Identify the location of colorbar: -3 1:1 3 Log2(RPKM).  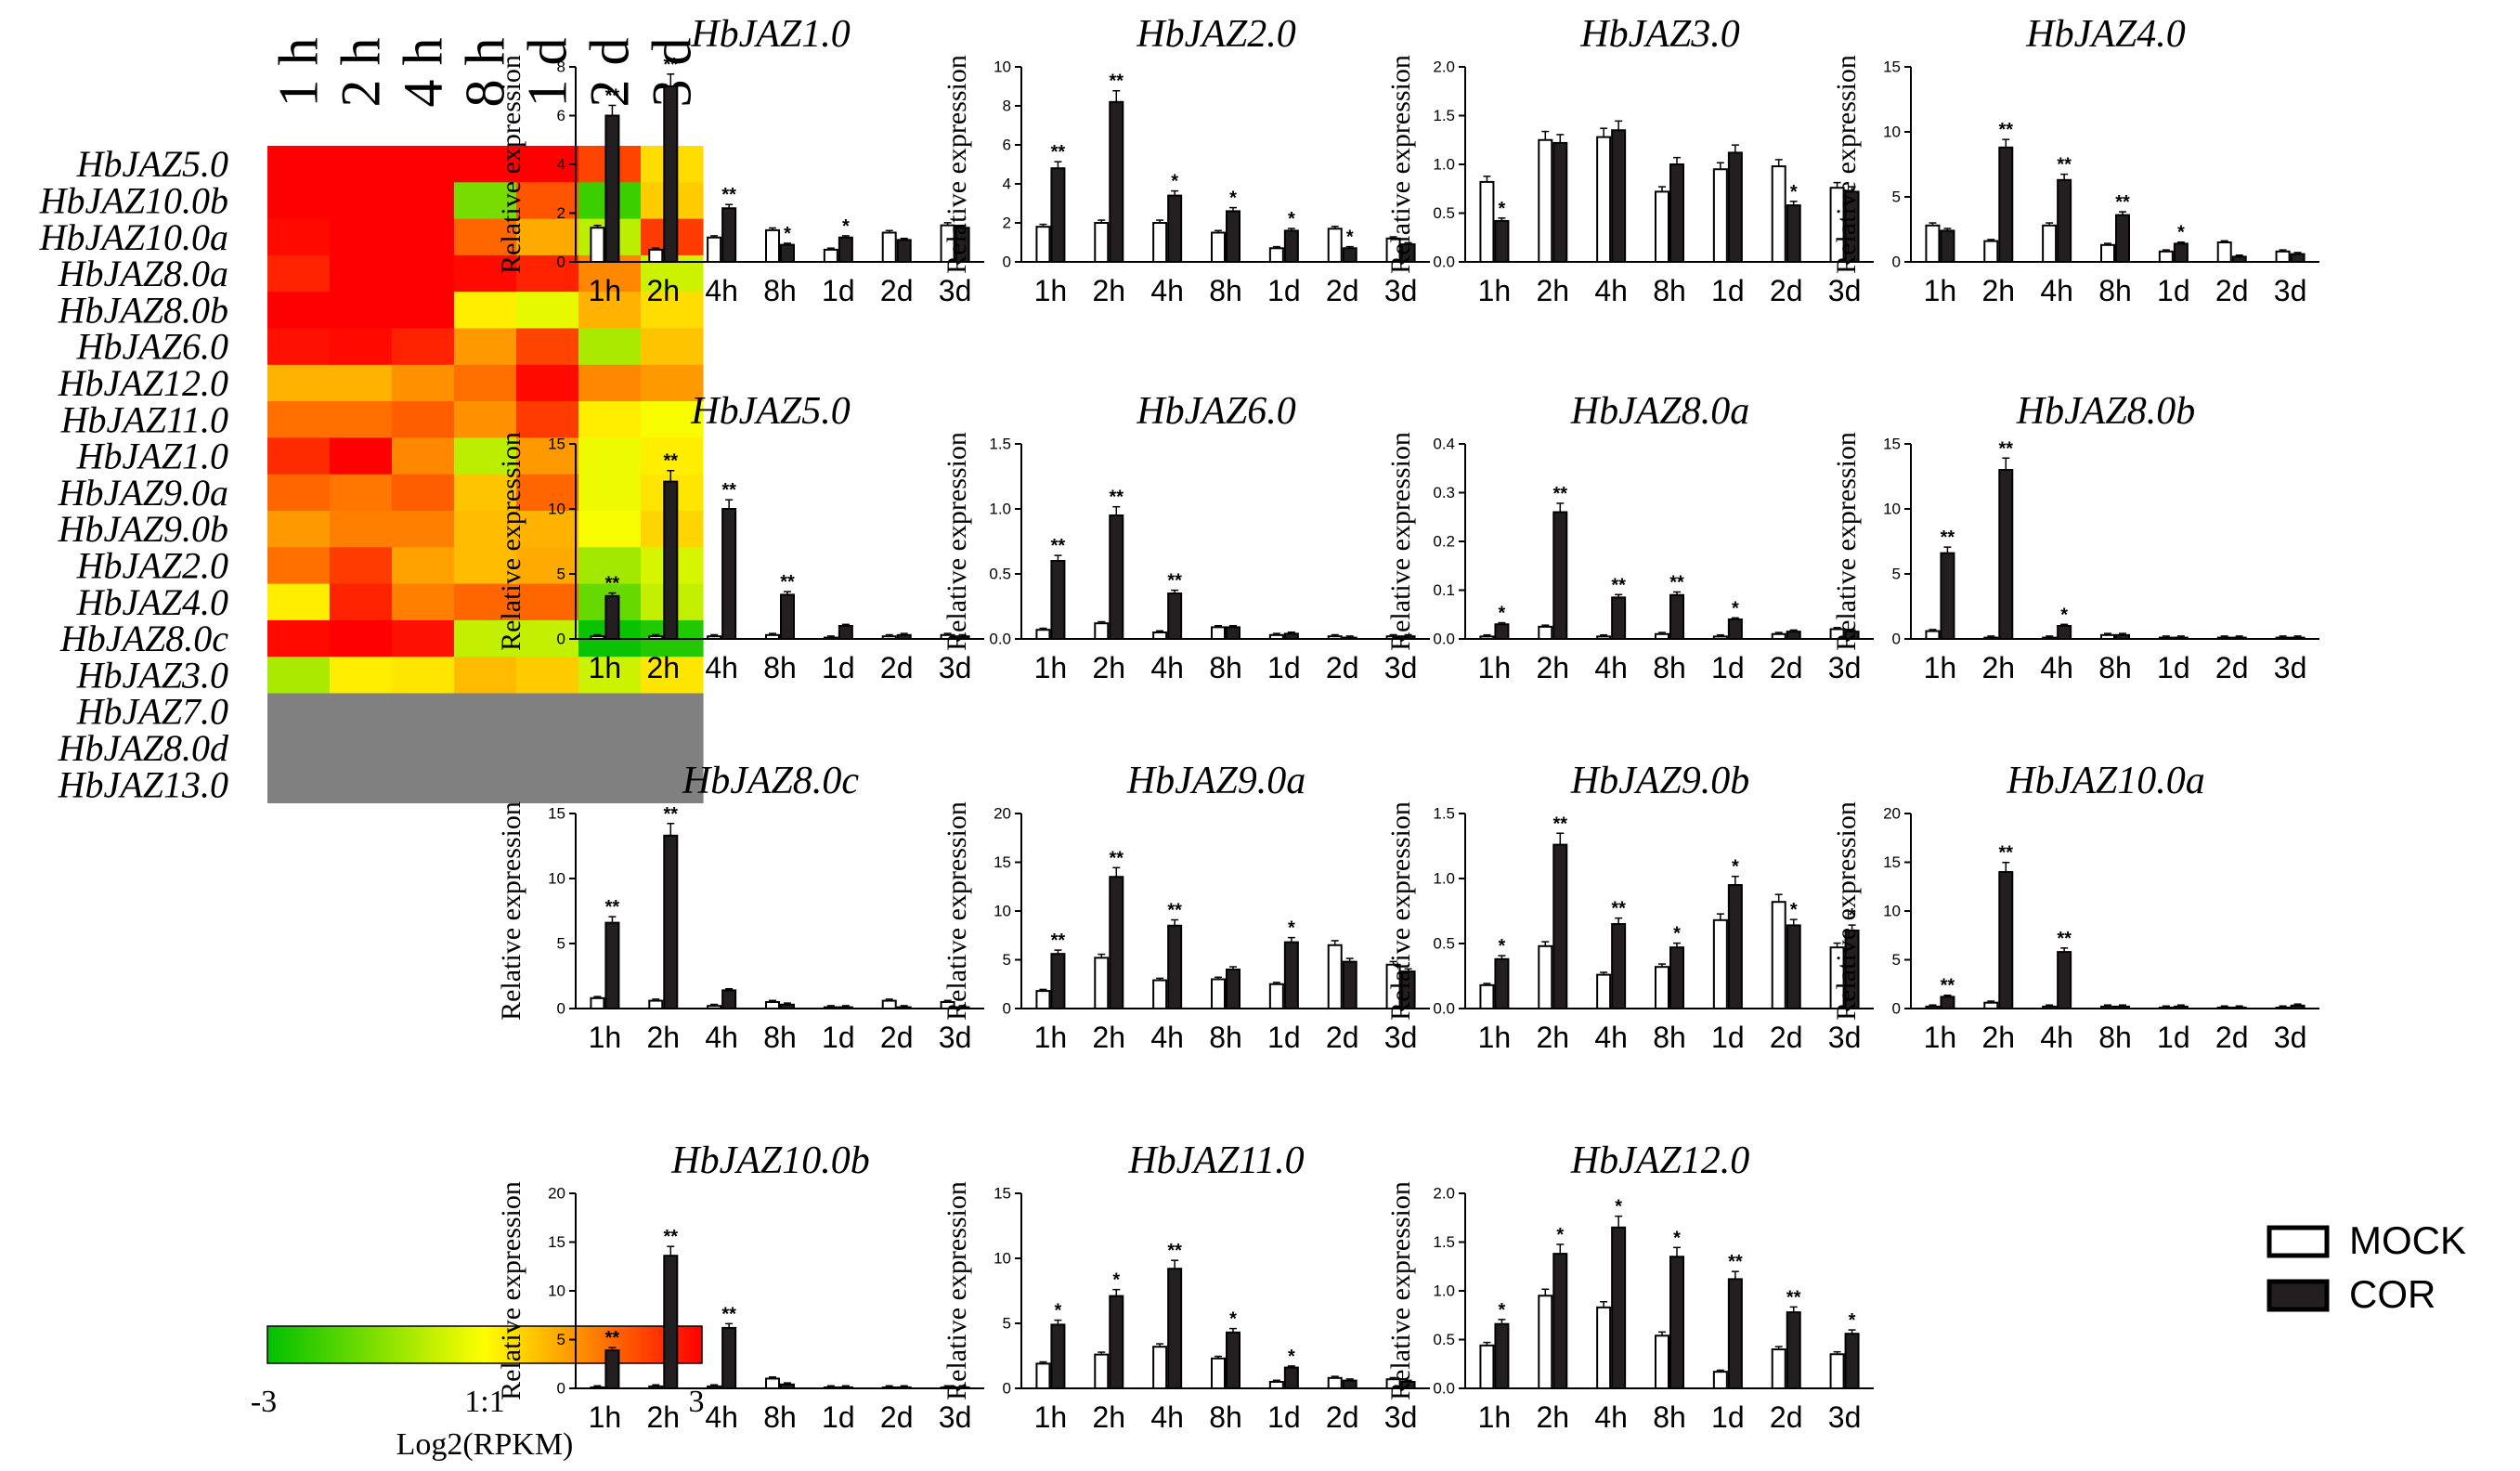
(478, 1393).